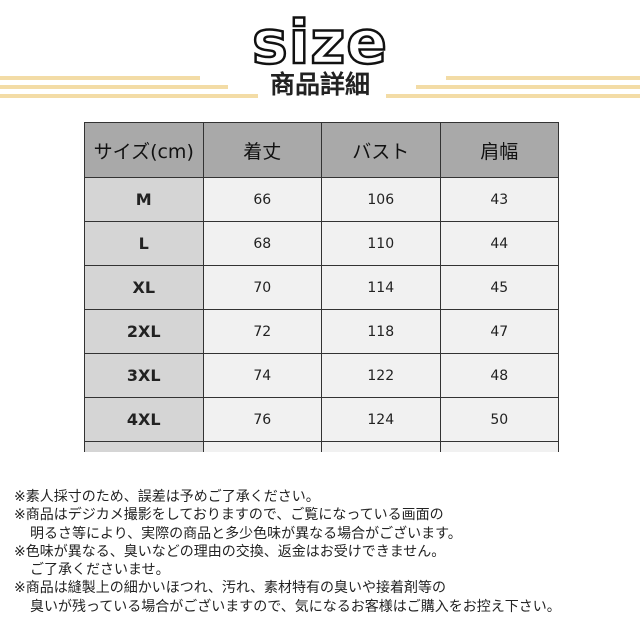 The width and height of the screenshot is (640, 640). What do you see at coordinates (144, 419) in the screenshot?
I see `size-cell: 4XL` at bounding box center [144, 419].